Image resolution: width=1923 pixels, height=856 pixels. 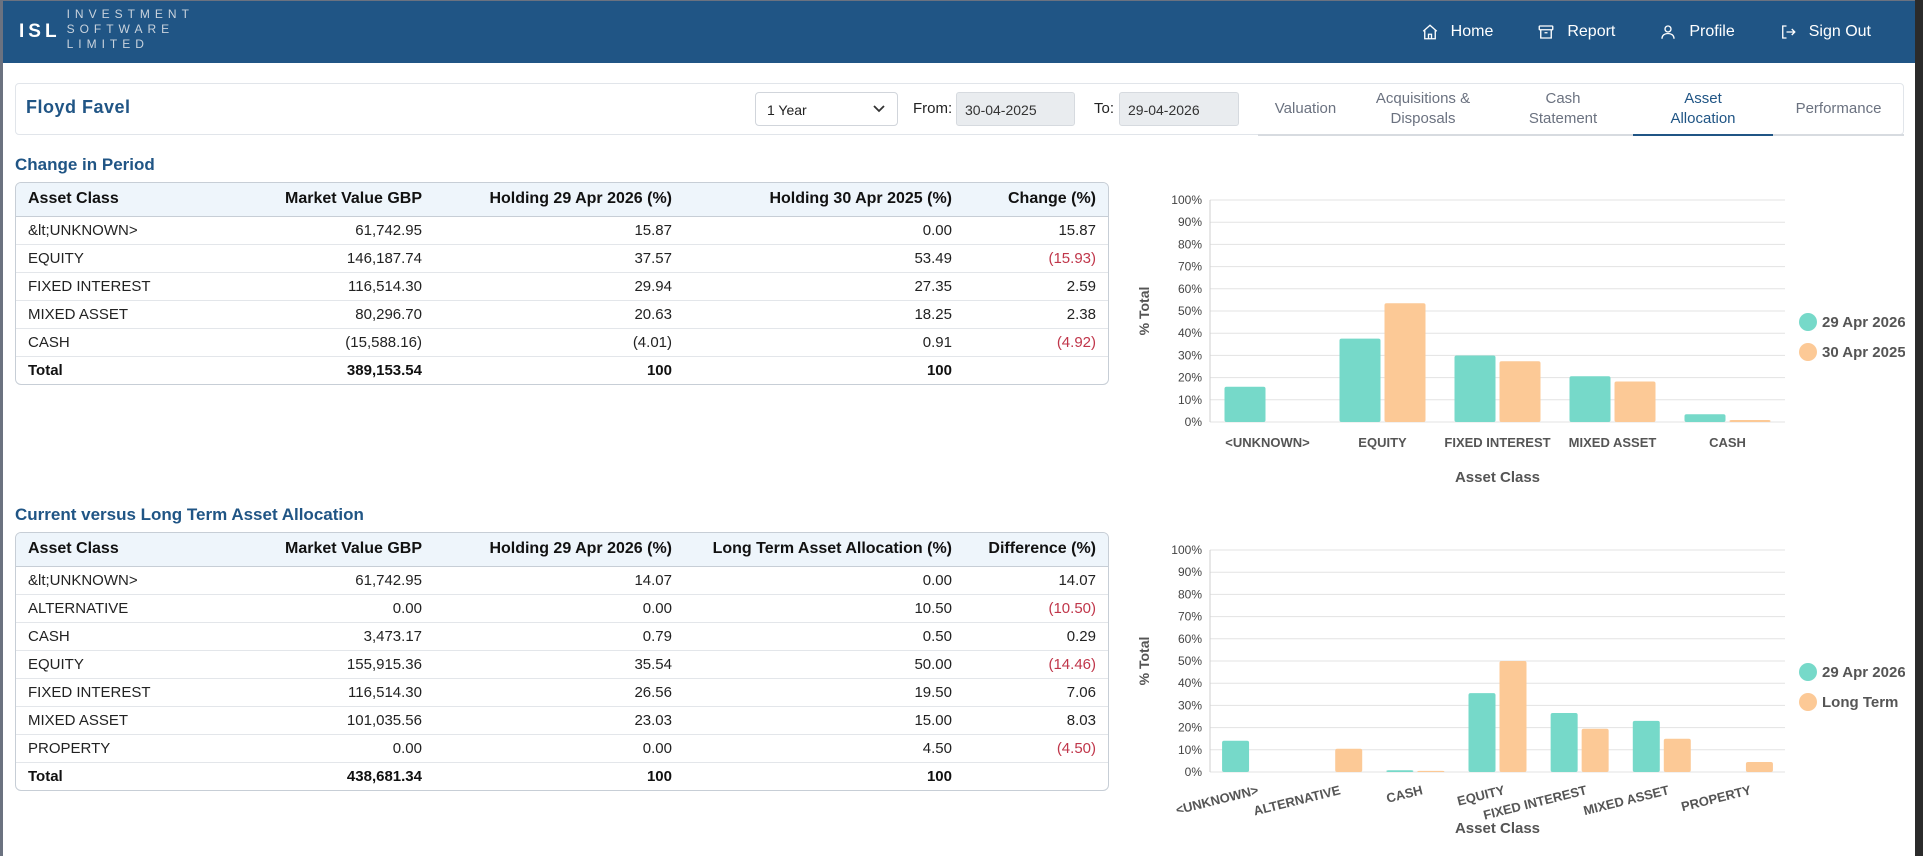 What do you see at coordinates (1104, 108) in the screenshot?
I see `to-label: To:` at bounding box center [1104, 108].